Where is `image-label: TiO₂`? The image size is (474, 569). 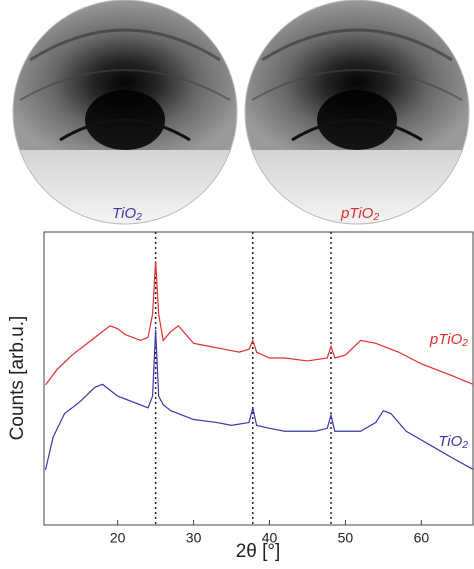
image-label: TiO₂ is located at coordinates (127, 213).